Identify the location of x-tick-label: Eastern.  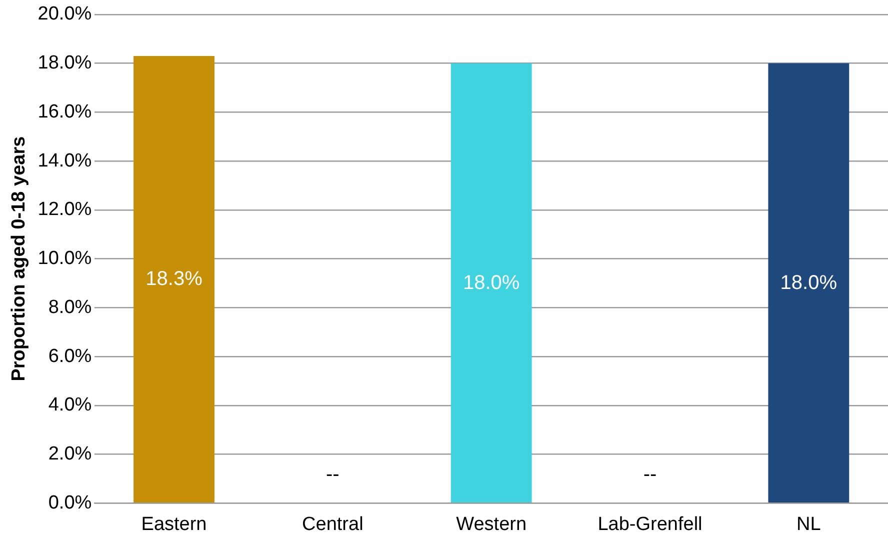
(174, 524).